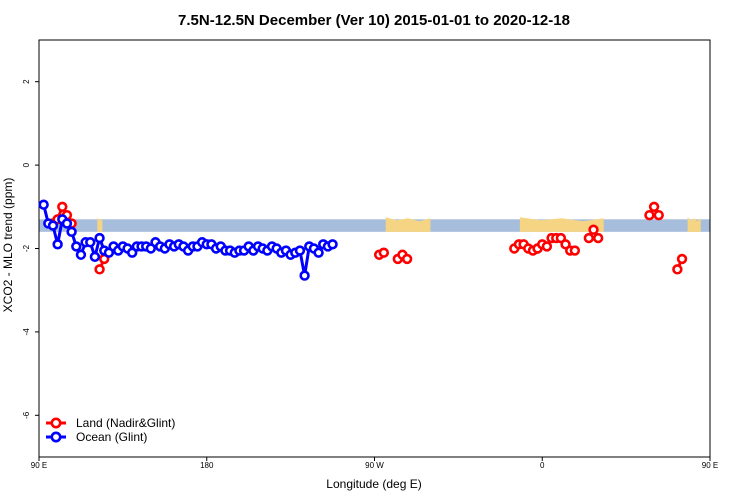 Image resolution: width=750 pixels, height=500 pixels. Describe the element at coordinates (26, 81) in the screenshot. I see `y-tick-label: 2` at that location.